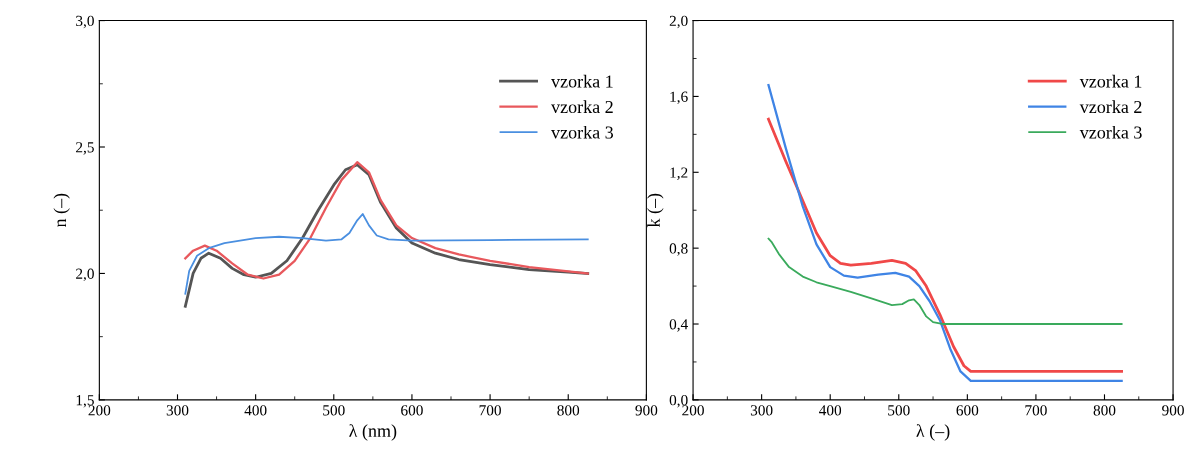  What do you see at coordinates (679, 98) in the screenshot?
I see `y-tick-label: 1,6` at bounding box center [679, 98].